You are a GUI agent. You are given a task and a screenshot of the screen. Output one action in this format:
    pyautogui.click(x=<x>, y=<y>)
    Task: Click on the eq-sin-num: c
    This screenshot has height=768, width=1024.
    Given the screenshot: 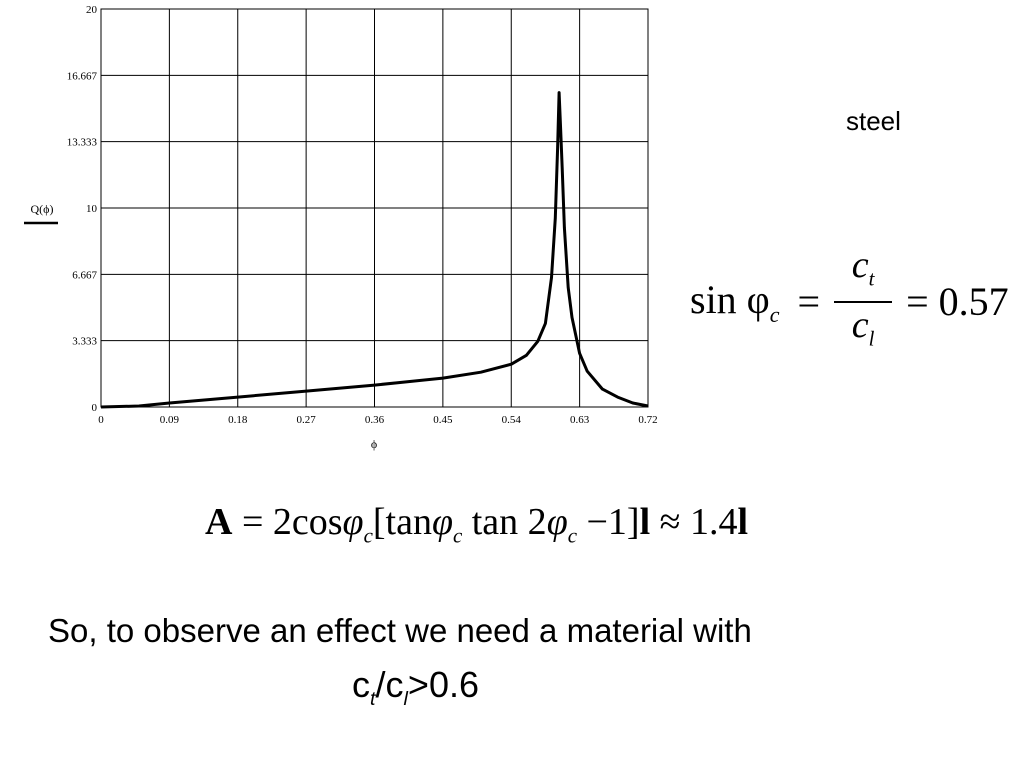 What is the action you would take?
    pyautogui.click(x=860, y=265)
    